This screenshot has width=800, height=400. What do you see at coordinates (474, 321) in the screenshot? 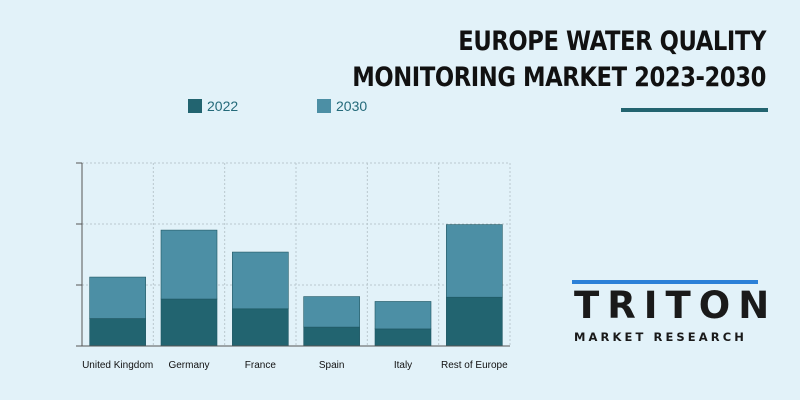
I see `bar-2022-rest-of-europe` at bounding box center [474, 321].